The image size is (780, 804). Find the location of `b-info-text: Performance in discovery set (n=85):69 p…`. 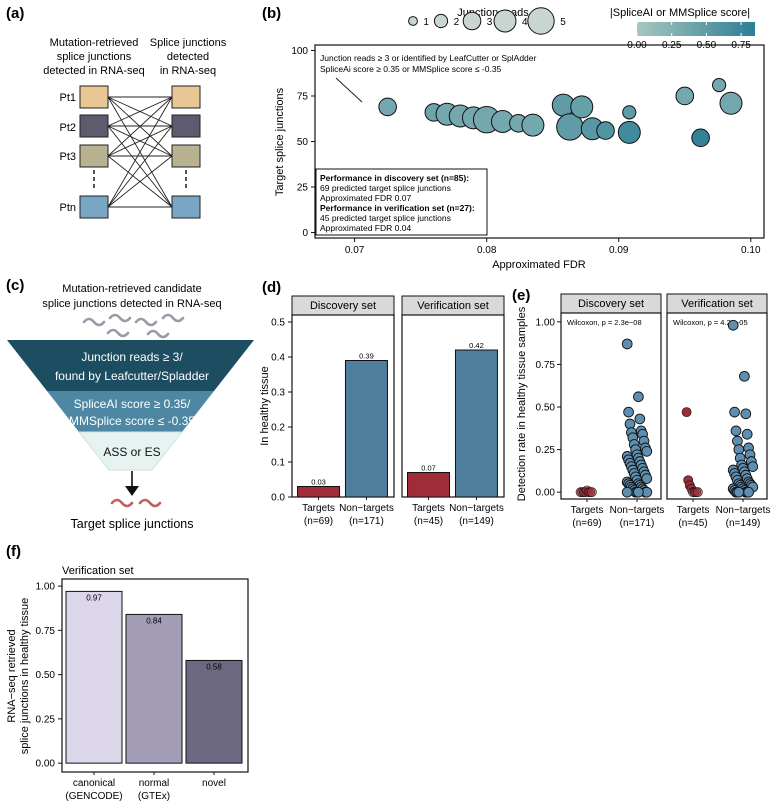

b-info-text: Performance in discovery set (n=85):69 p… is located at coordinates (397, 203).